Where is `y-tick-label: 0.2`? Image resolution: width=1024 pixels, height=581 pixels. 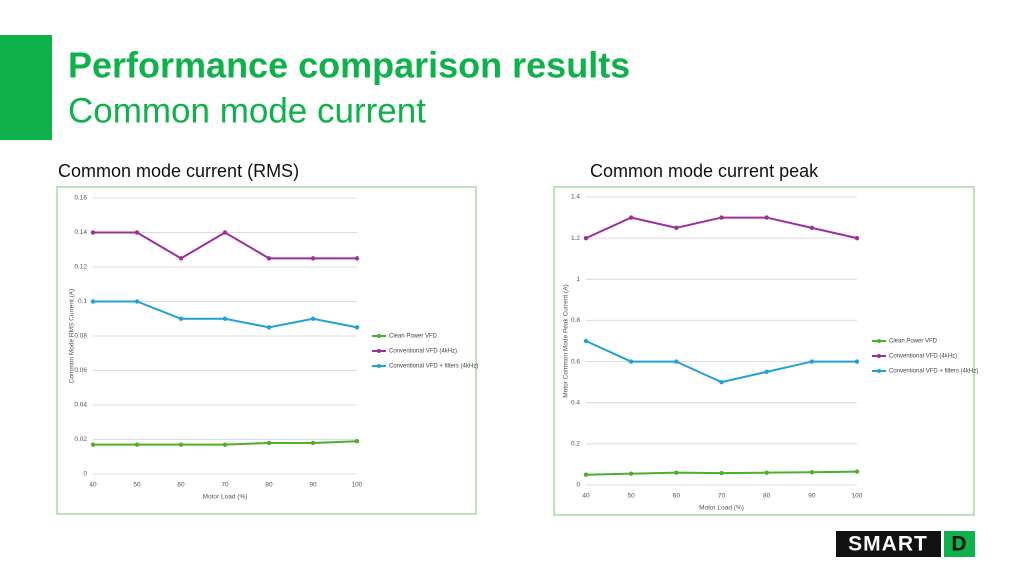 y-tick-label: 0.2 is located at coordinates (575, 444).